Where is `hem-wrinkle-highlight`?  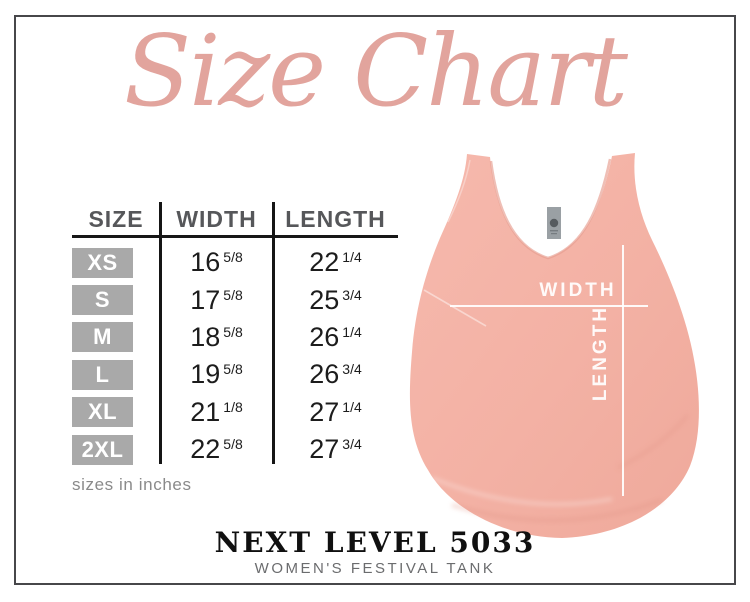
hem-wrinkle-highlight is located at coordinates (522, 491).